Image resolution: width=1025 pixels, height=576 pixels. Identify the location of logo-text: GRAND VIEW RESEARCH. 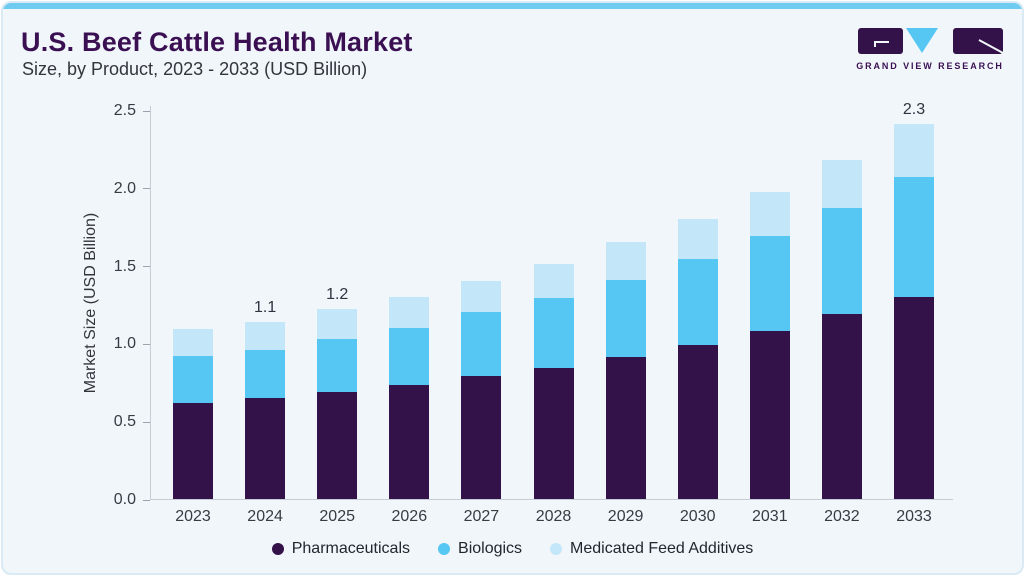
(930, 66).